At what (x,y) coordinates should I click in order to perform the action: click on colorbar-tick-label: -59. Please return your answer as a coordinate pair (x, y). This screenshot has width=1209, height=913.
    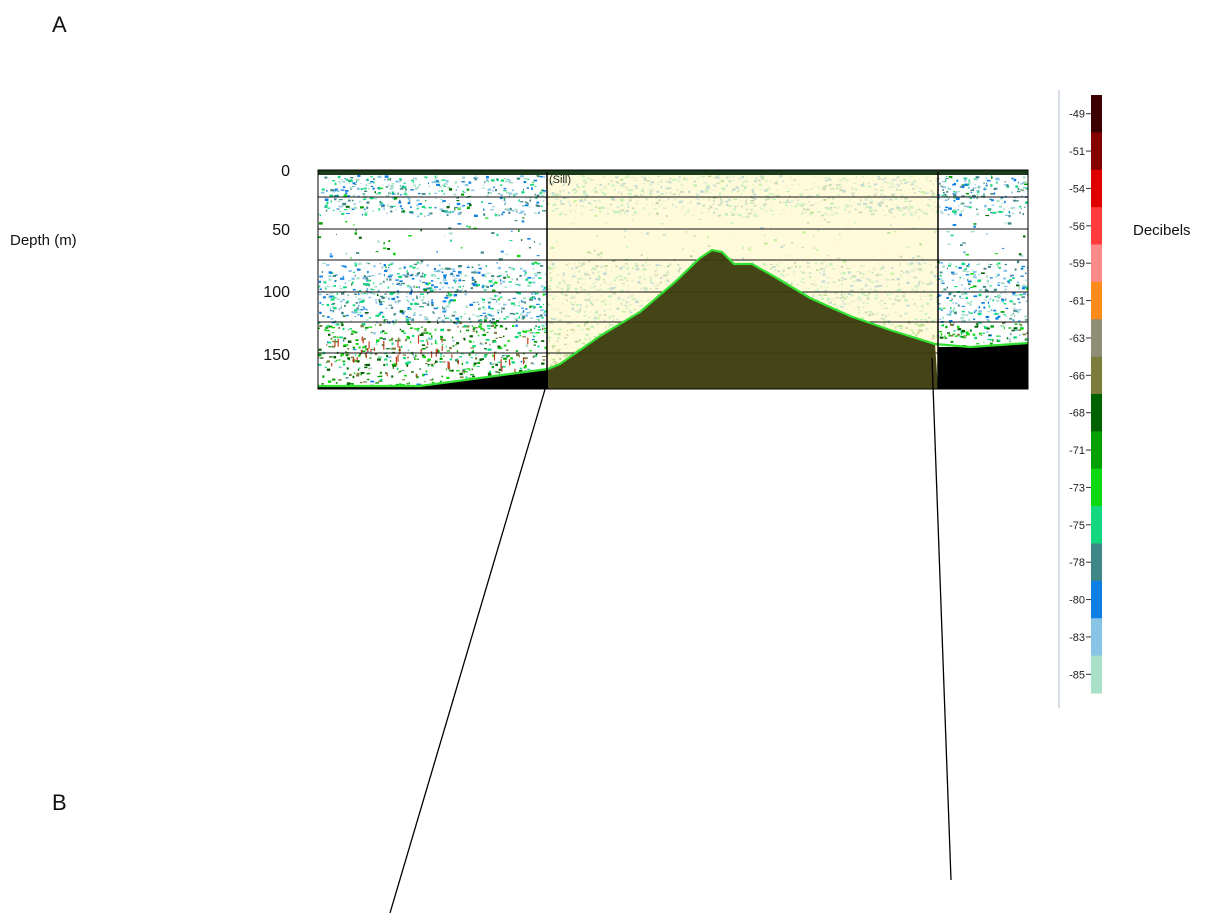
    Looking at the image, I should click on (1077, 264).